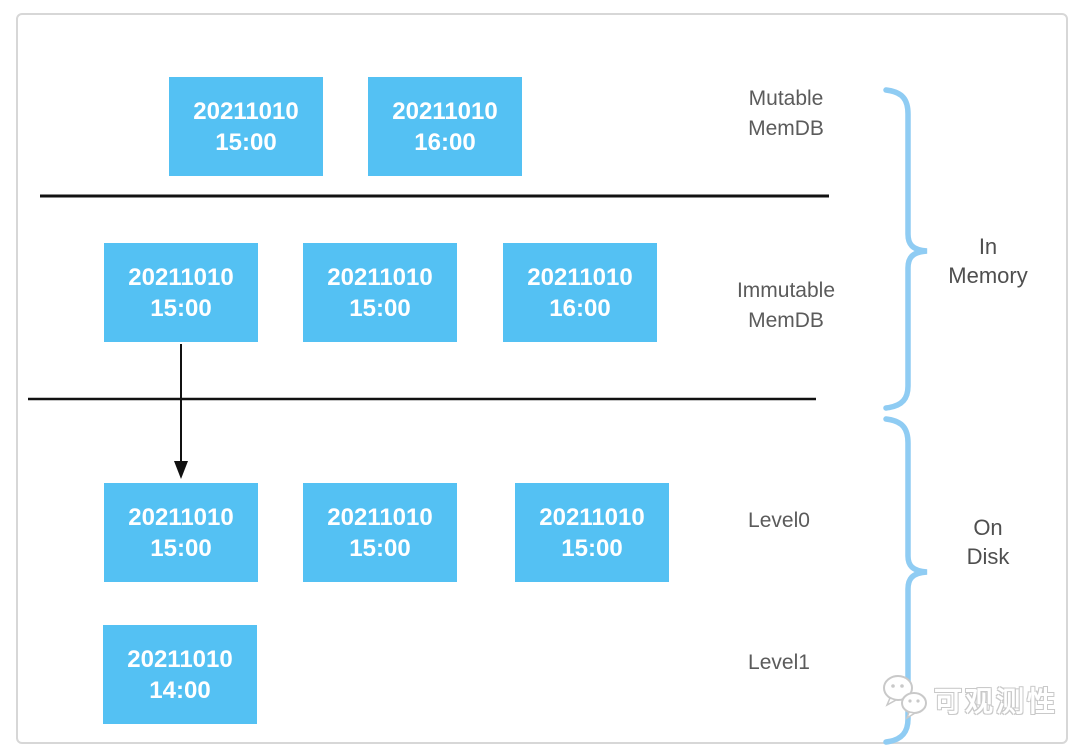 Image resolution: width=1080 pixels, height=751 pixels. I want to click on row-label-mutable-memdb: Mutable MemDB, so click(786, 113).